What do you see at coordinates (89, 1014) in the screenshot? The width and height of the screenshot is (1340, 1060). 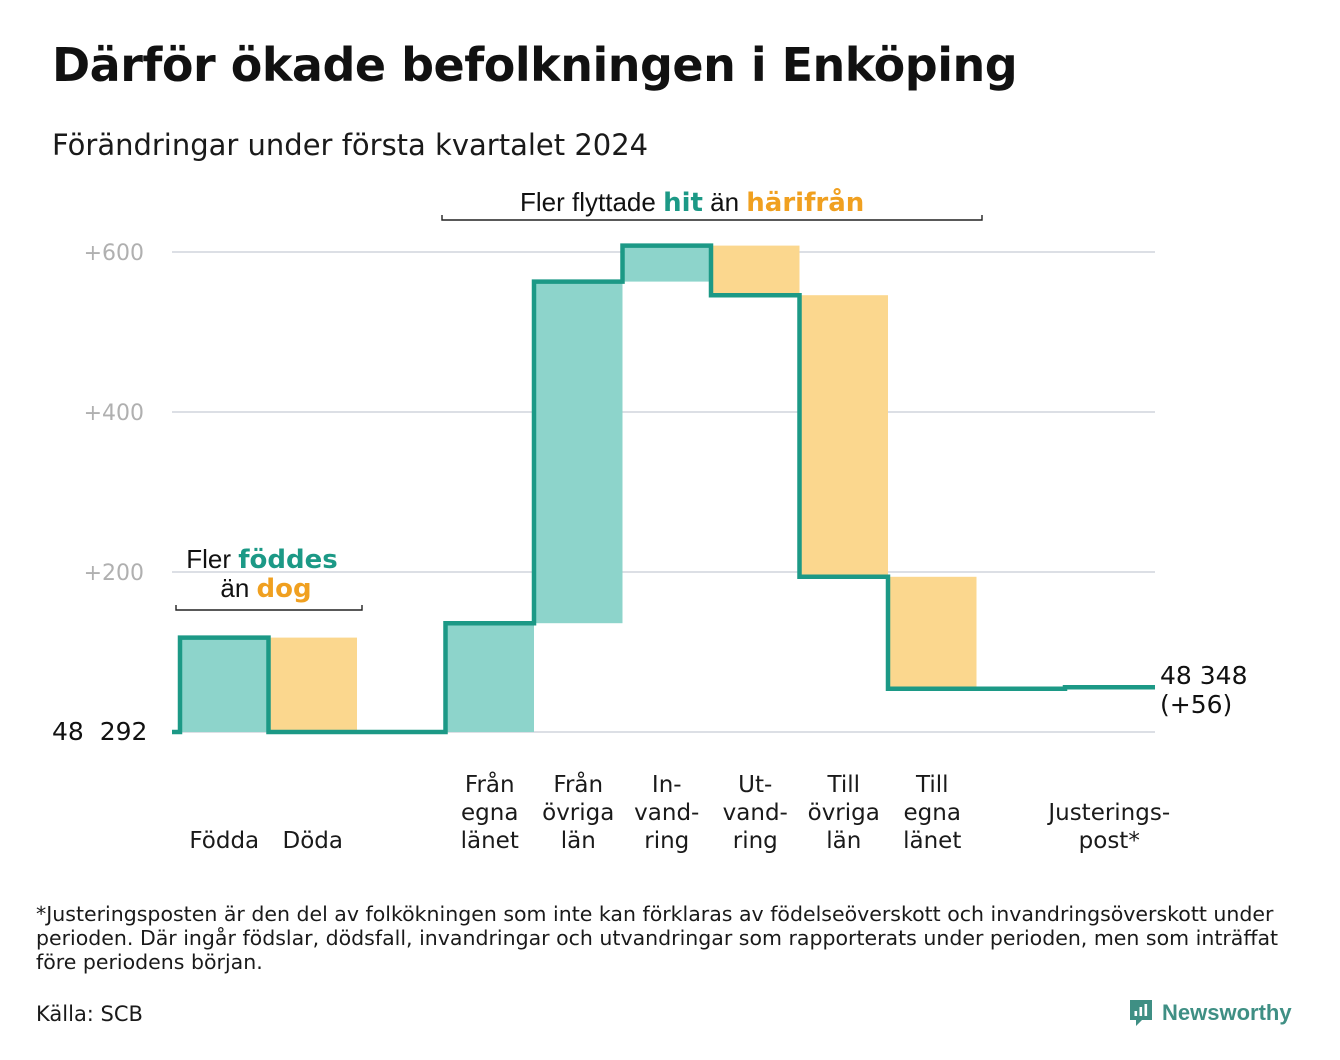 I see `source-credit: Källa: SCB` at bounding box center [89, 1014].